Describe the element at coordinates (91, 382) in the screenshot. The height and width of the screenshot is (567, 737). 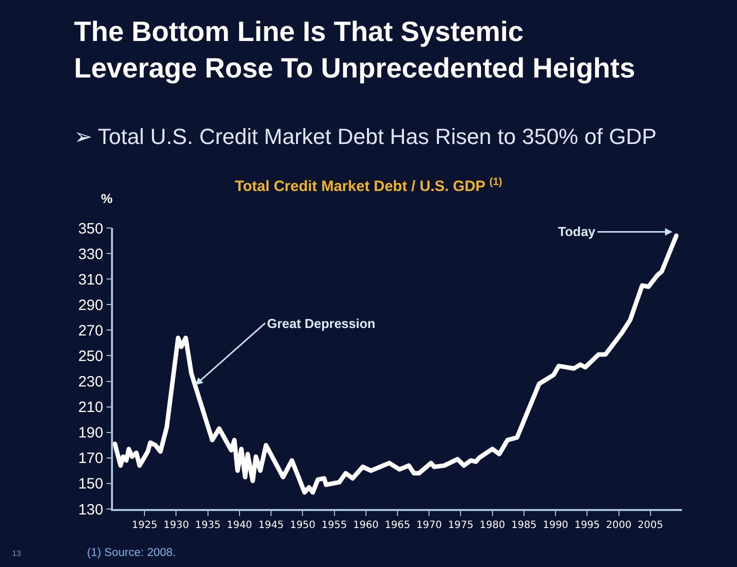
I see `y-tick-label: 230` at that location.